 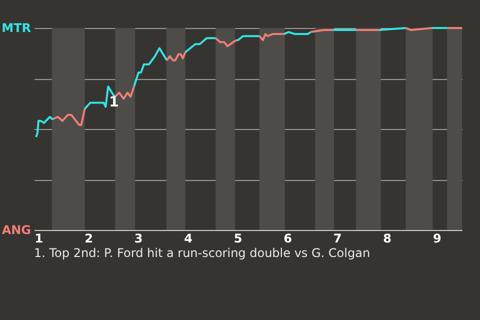 I want to click on text: ANG, so click(x=16, y=230).